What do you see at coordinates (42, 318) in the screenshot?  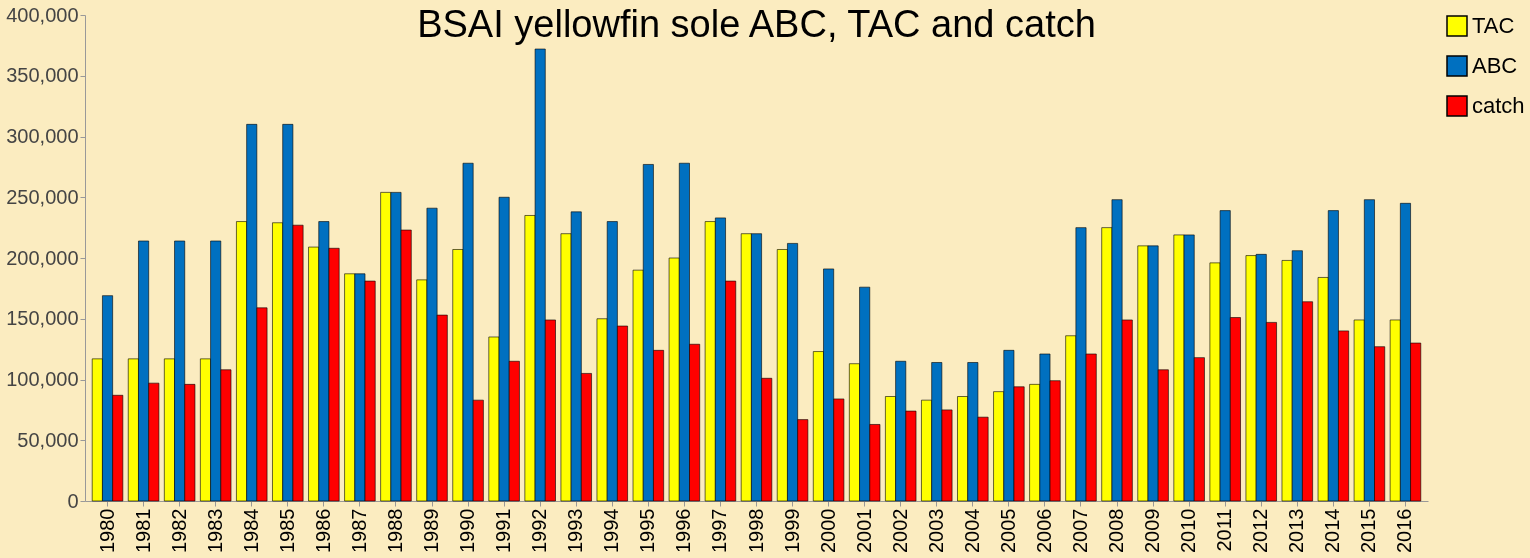 I see `y-tick-label: 150,000` at bounding box center [42, 318].